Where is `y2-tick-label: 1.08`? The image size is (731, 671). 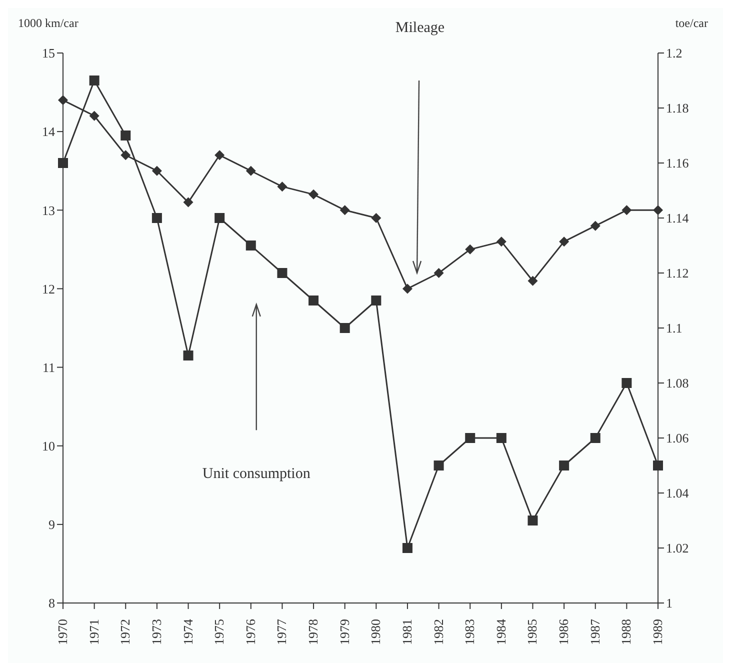
y2-tick-label: 1.08 is located at coordinates (677, 383).